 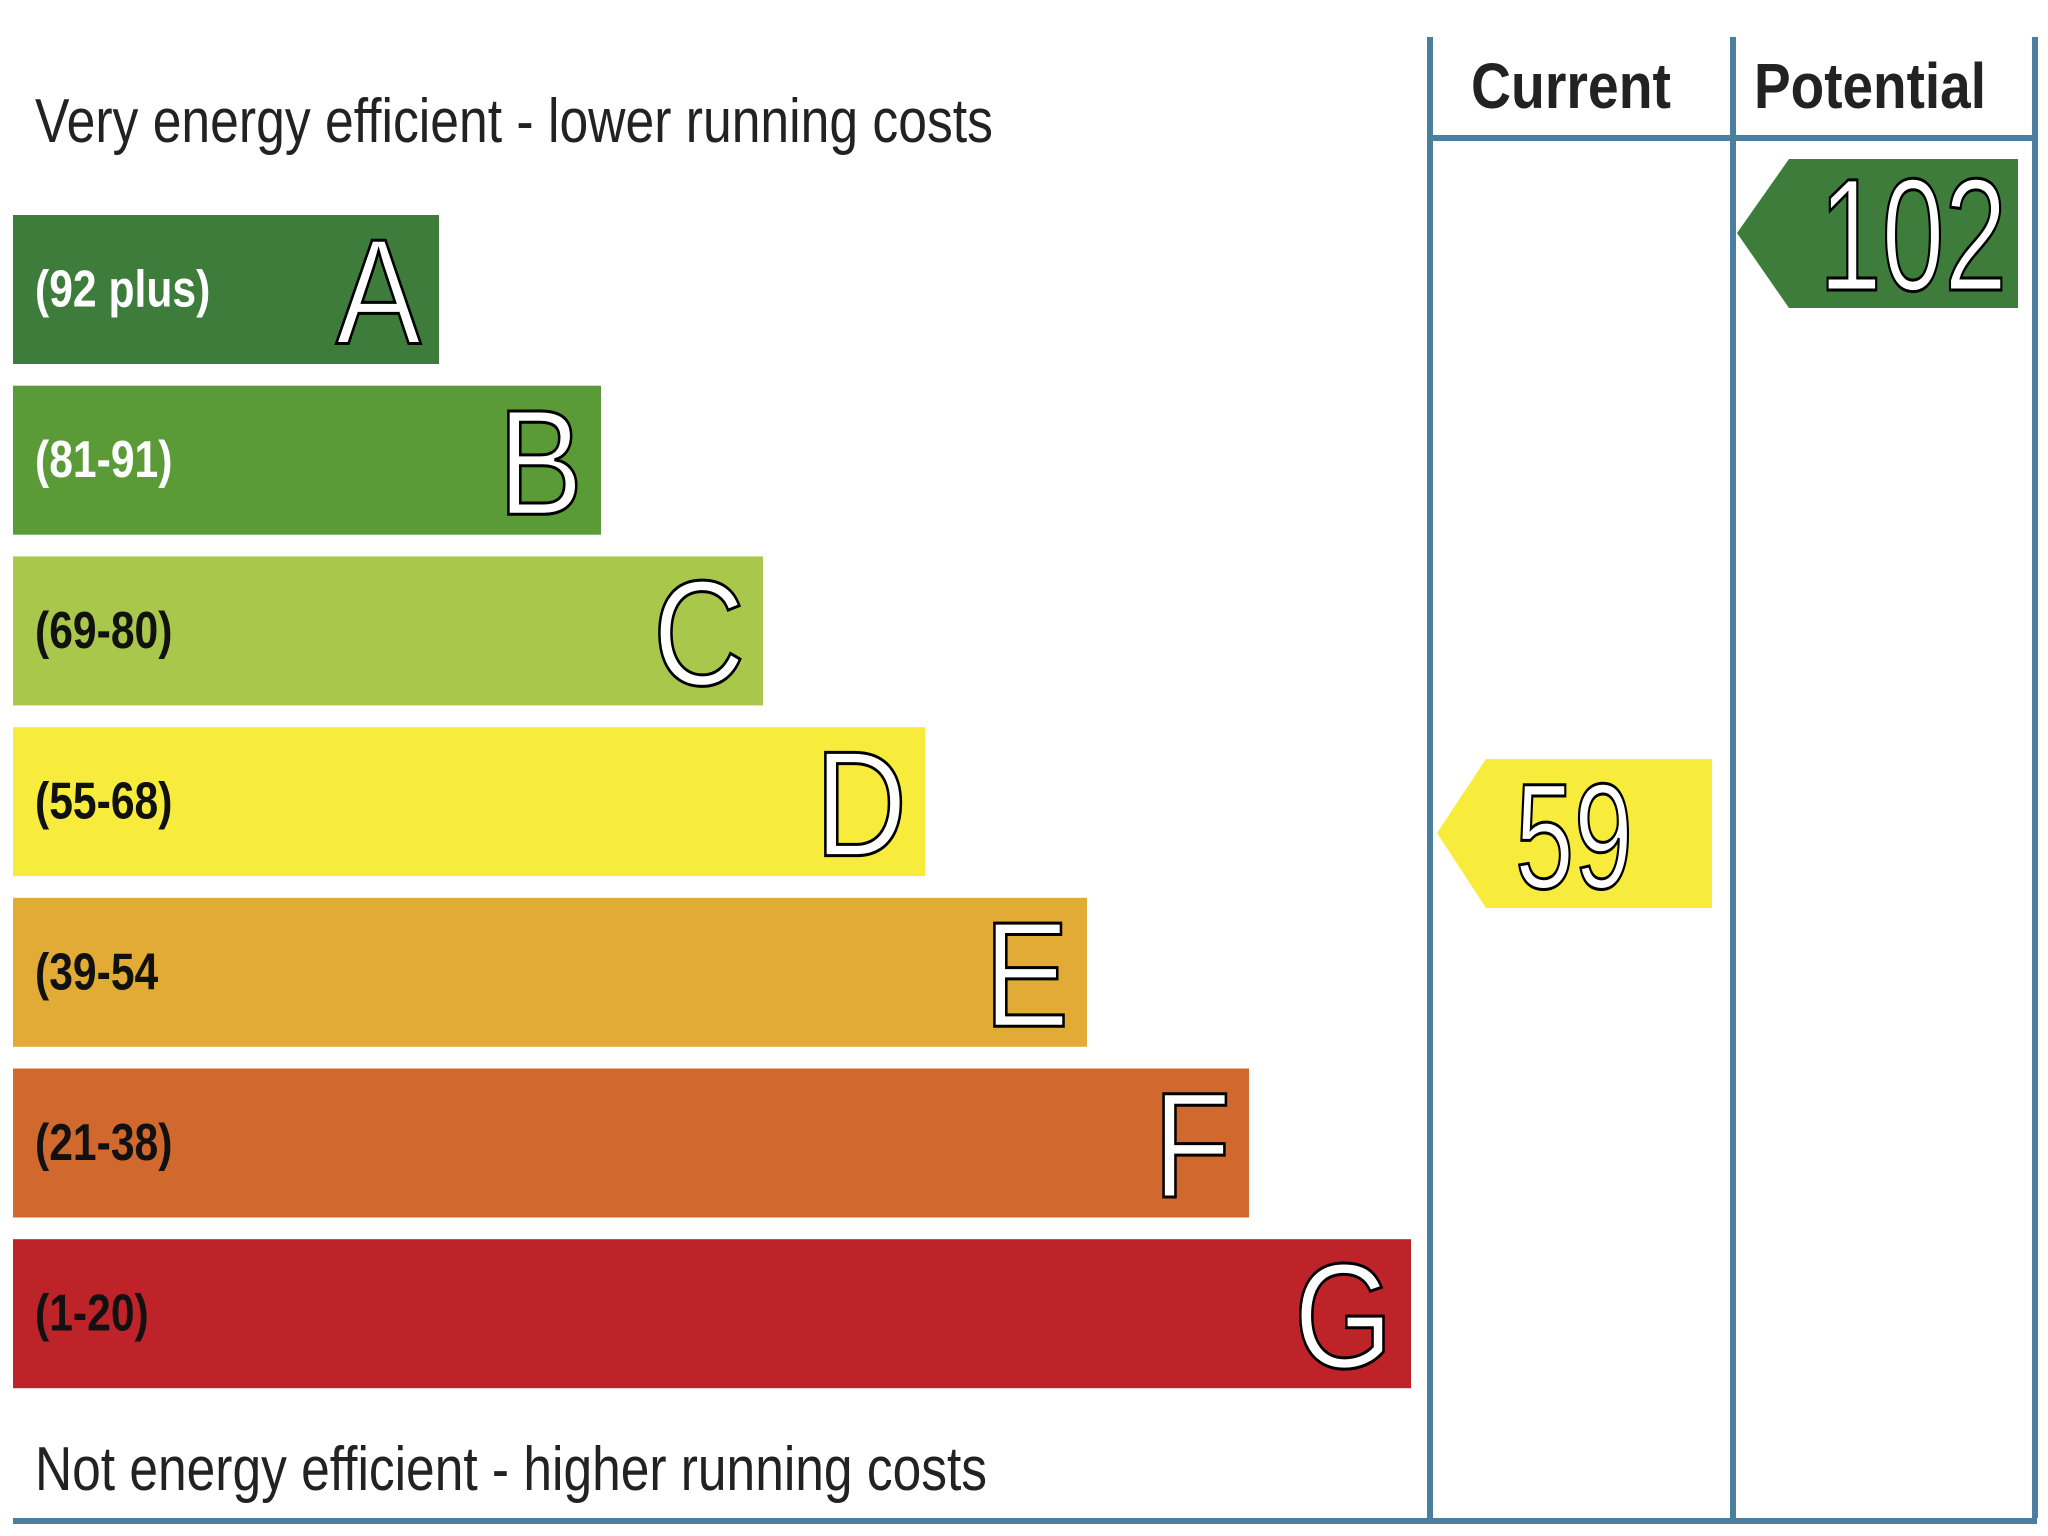 What do you see at coordinates (378, 292) in the screenshot?
I see `band-letter: A` at bounding box center [378, 292].